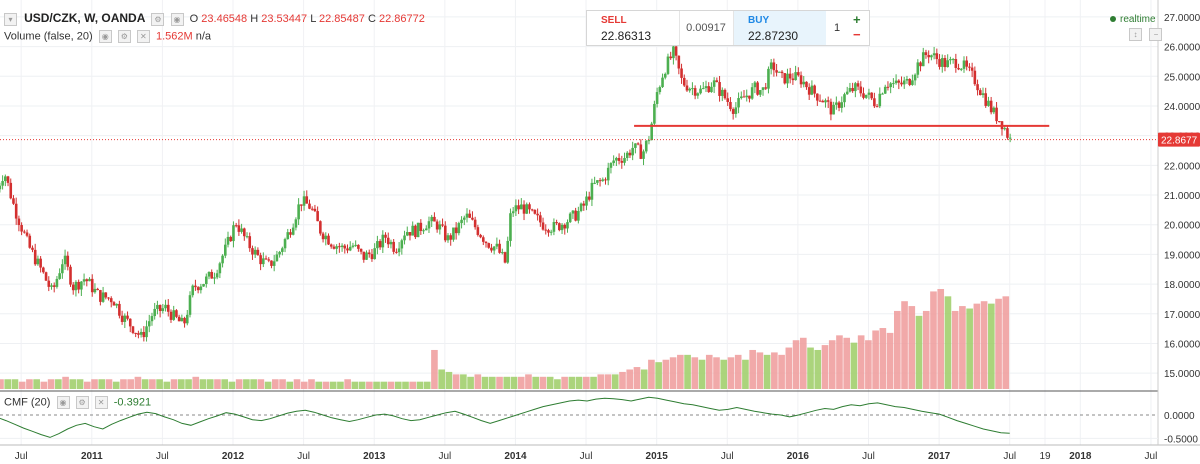 Image resolution: width=1200 pixels, height=464 pixels. I want to click on time-tick-label: 2012, so click(233, 456).